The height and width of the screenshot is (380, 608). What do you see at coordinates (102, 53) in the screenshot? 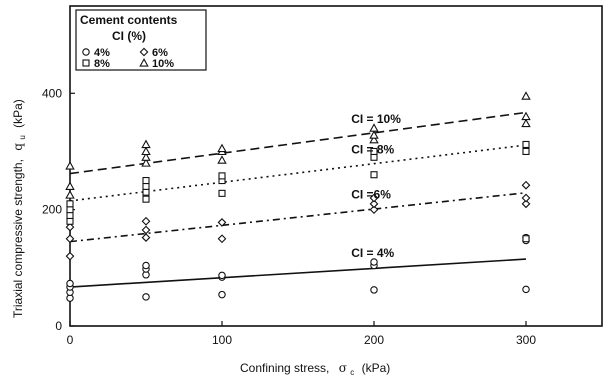
I see `legend-label-4pct: 4%` at bounding box center [102, 53].